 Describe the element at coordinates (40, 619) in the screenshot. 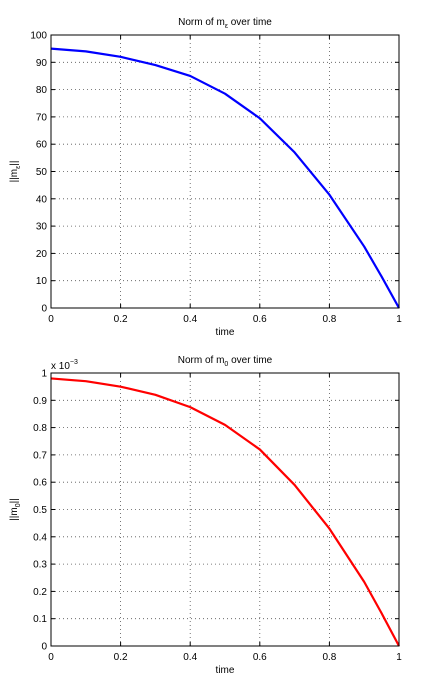

I see `y-tick-label: 0.1` at that location.